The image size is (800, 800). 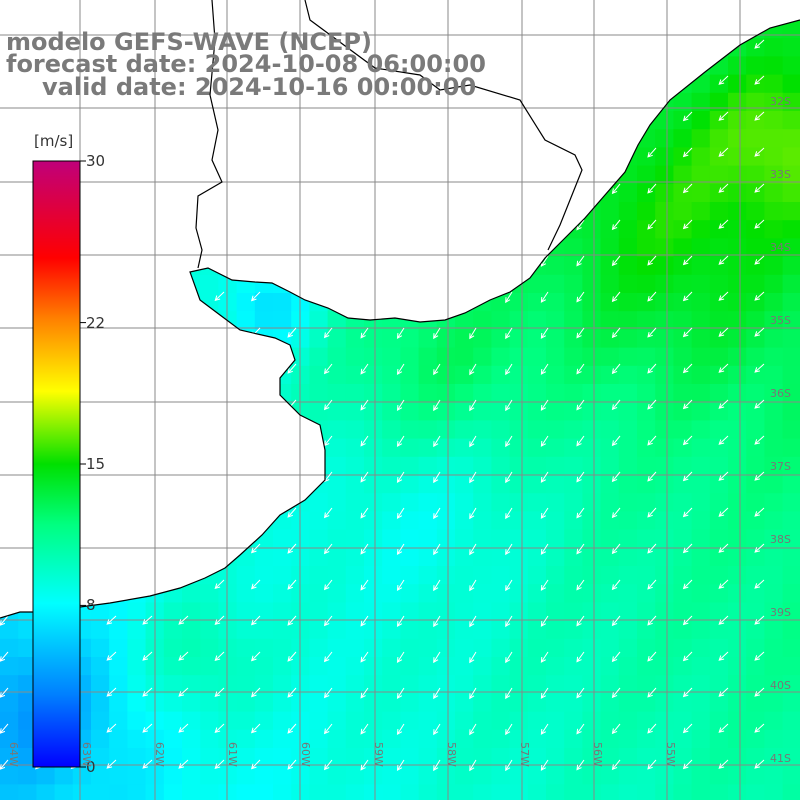 I want to click on colorbar-unit: [m/s], so click(x=54, y=141).